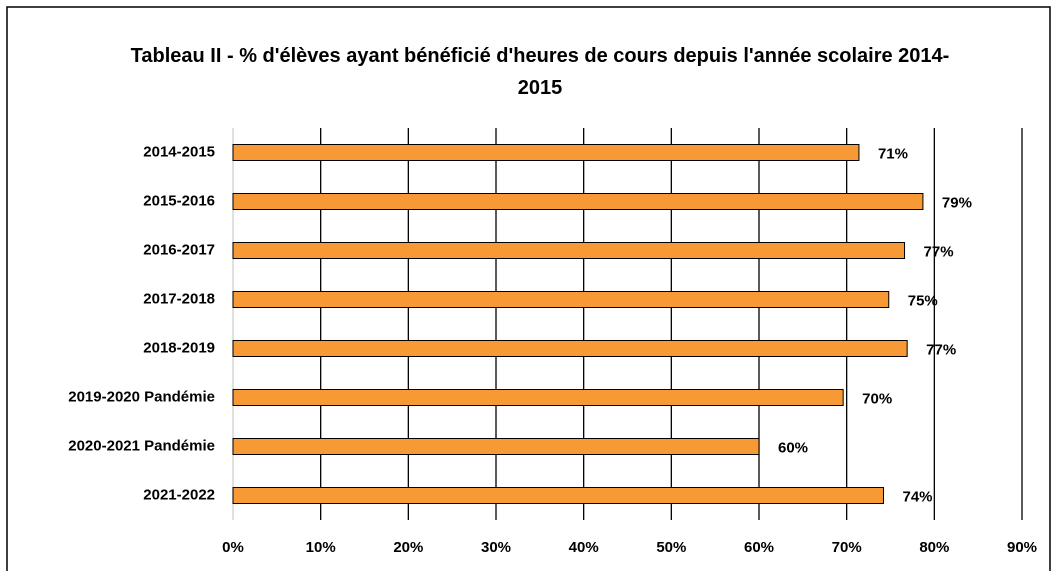  Describe the element at coordinates (179, 347) in the screenshot. I see `y-tick-label: 2018-2019` at that location.